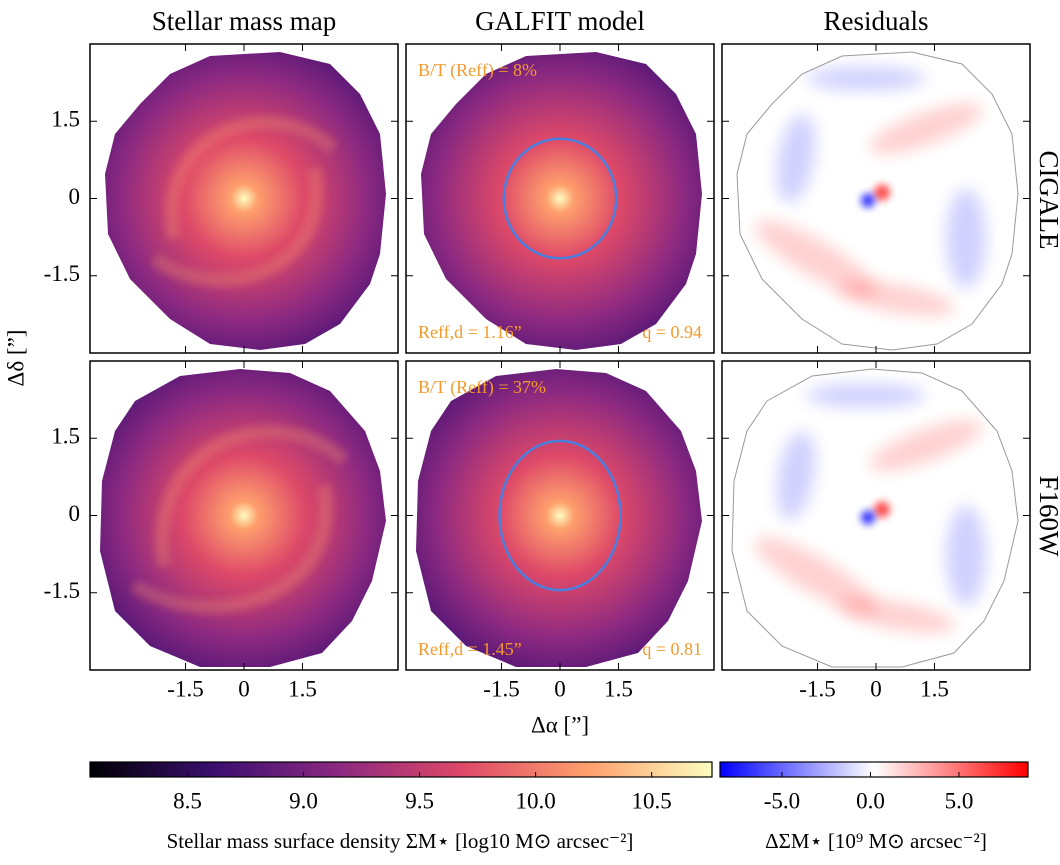 Image resolution: width=1060 pixels, height=865 pixels. I want to click on bulge-fraction: B/T (Reff) = 8%, so click(477, 70).